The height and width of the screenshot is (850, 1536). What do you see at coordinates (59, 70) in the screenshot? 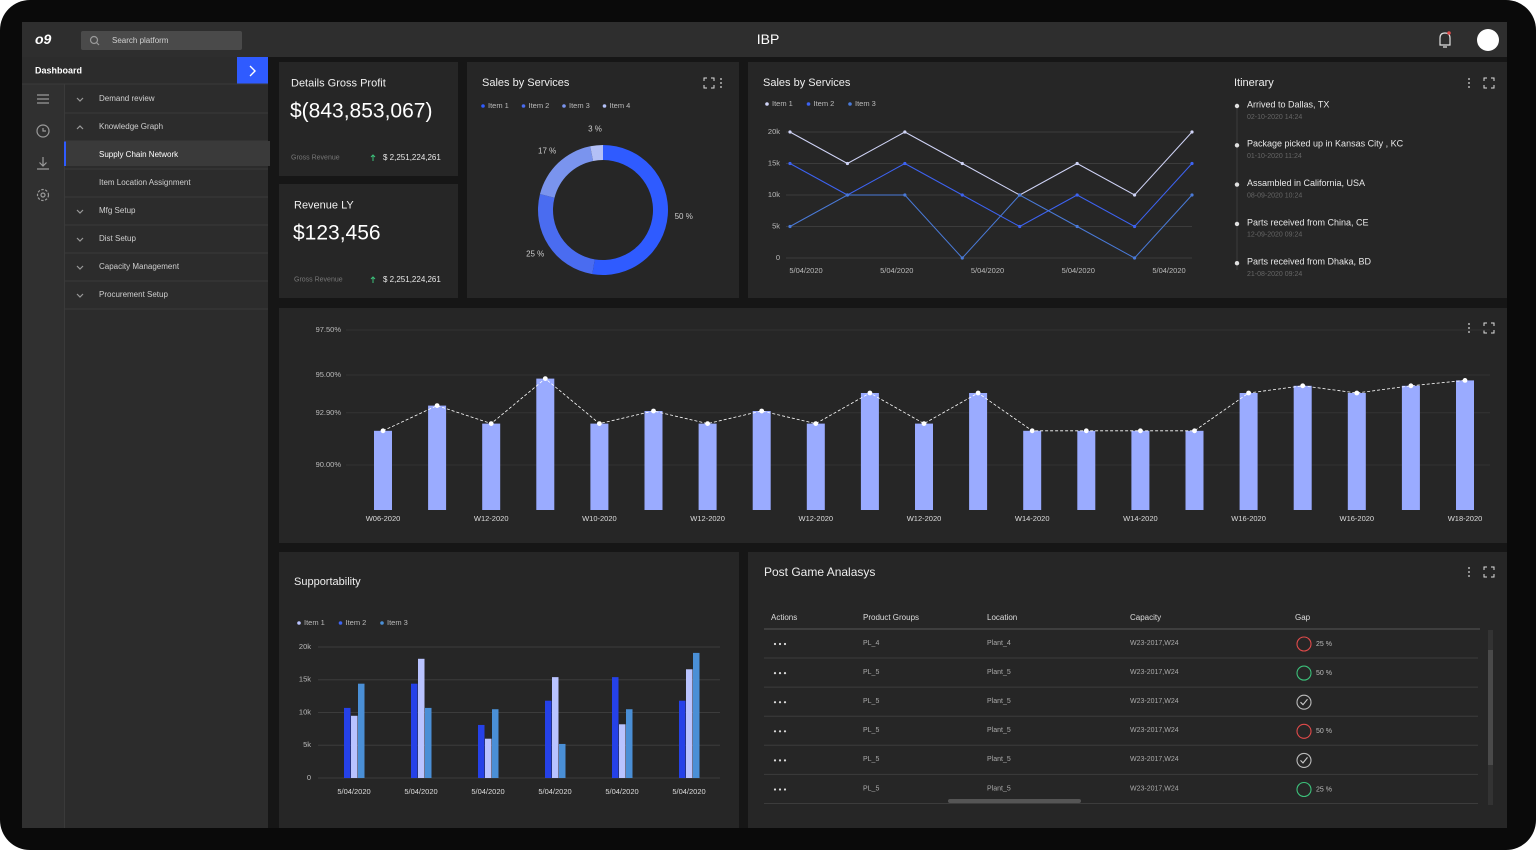
I see `sidebar-title: Dashboard` at bounding box center [59, 70].